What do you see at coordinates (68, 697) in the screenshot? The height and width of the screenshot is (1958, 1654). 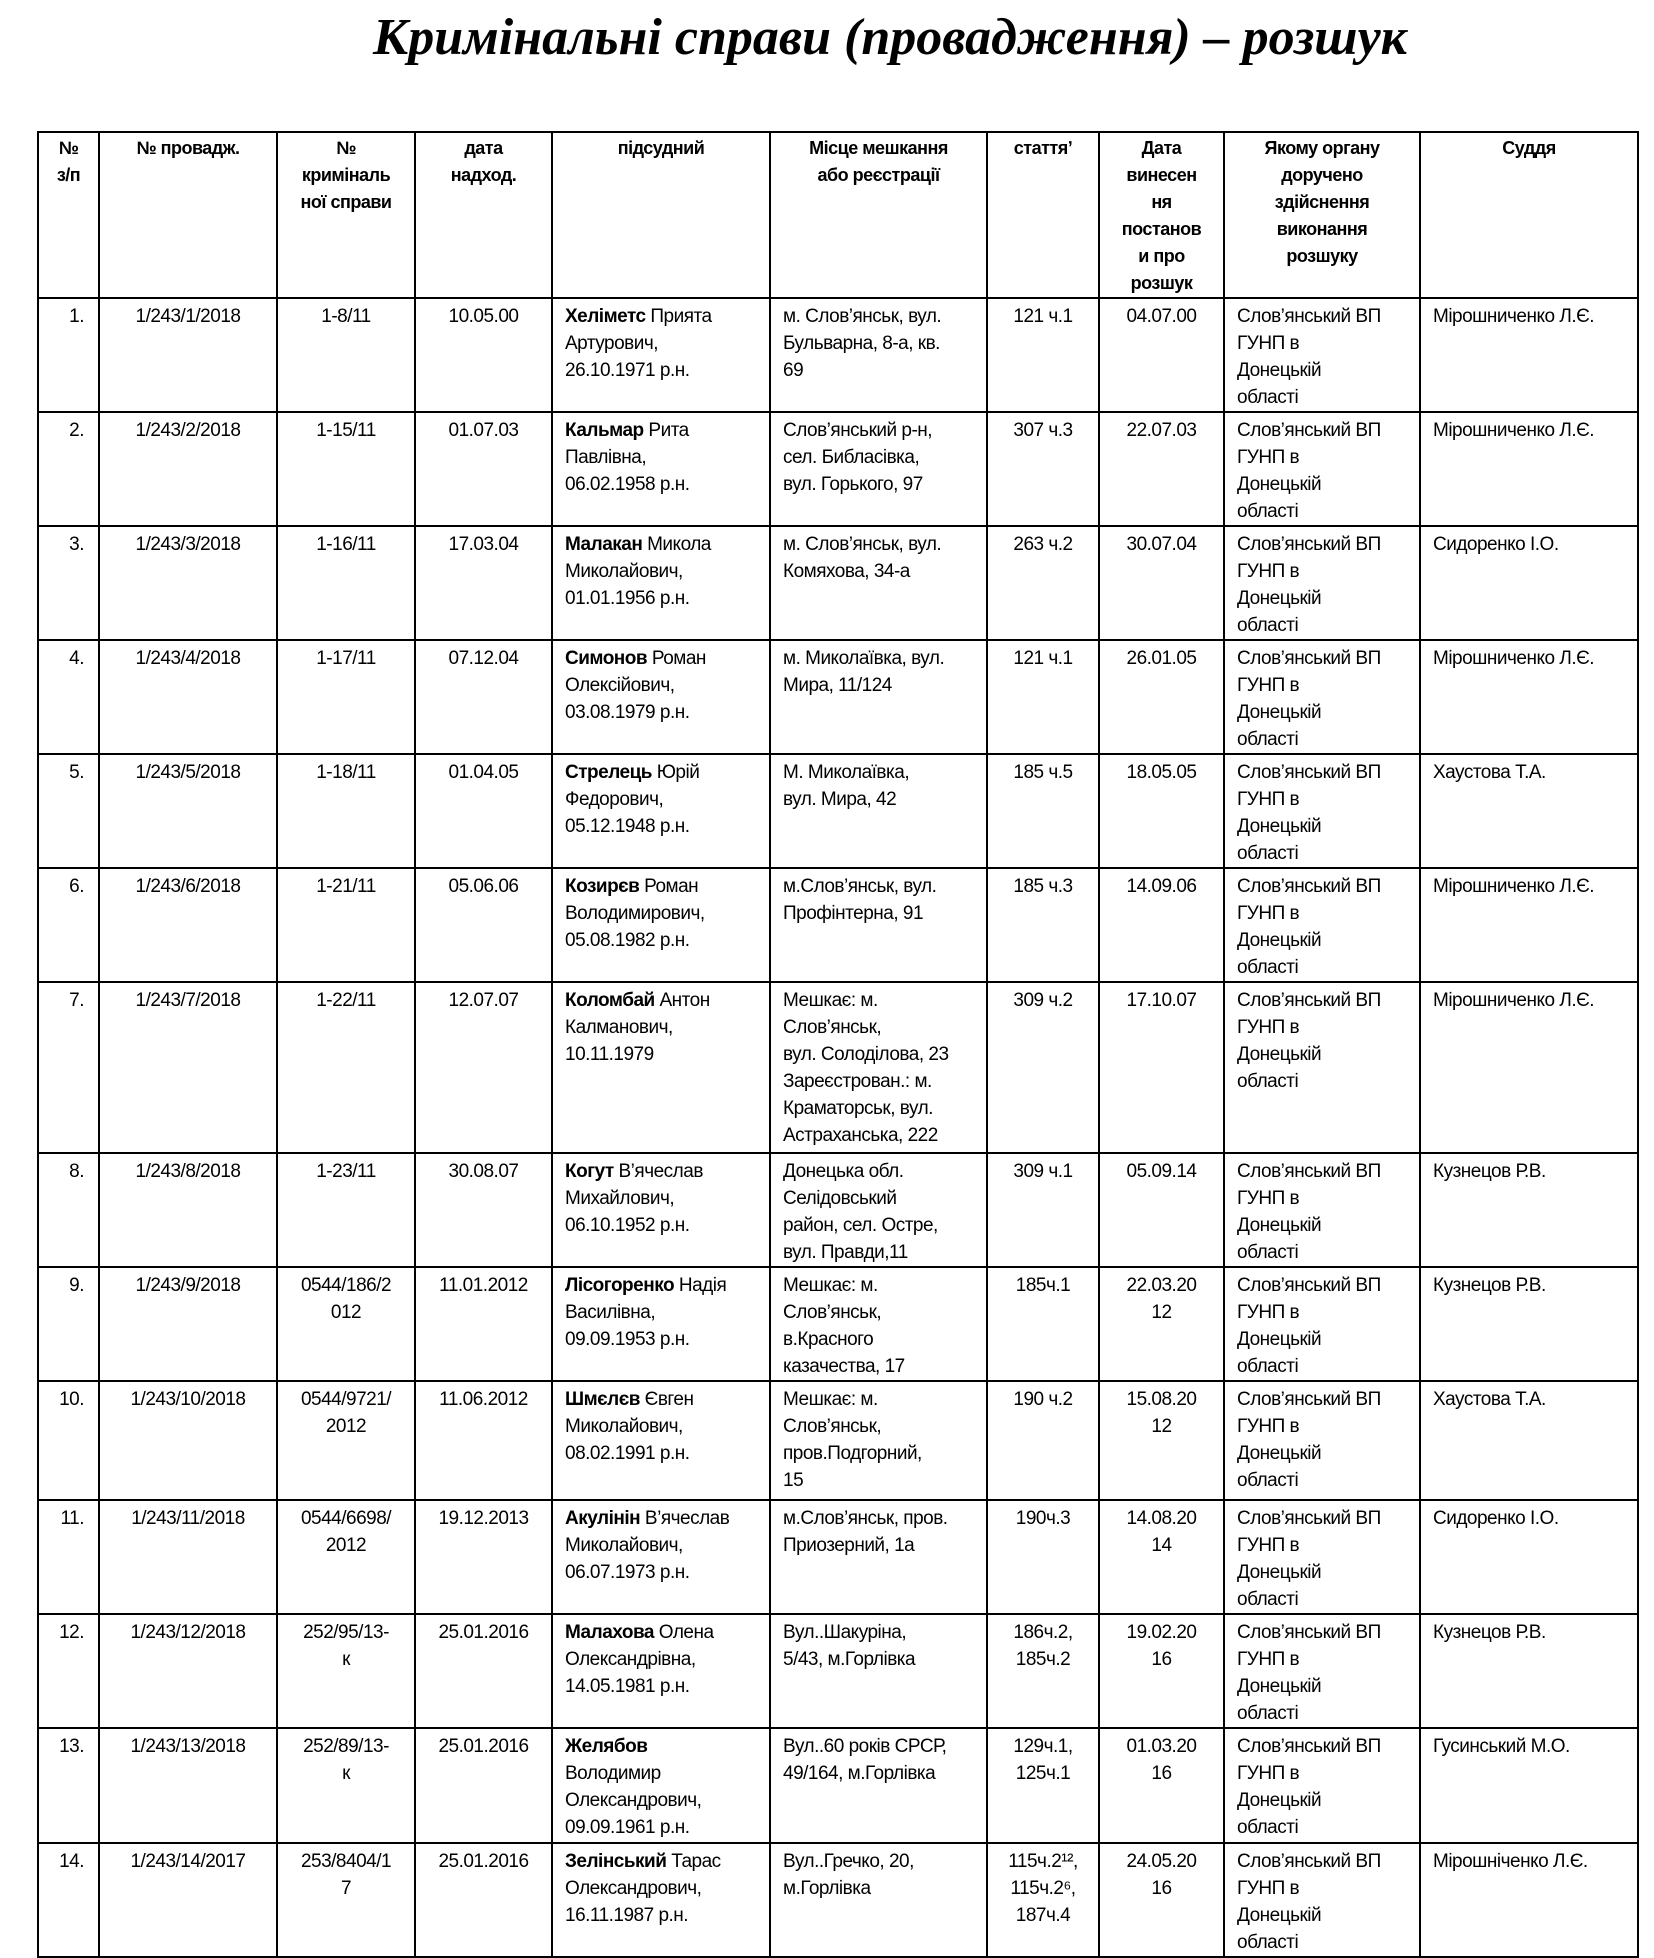 I see `row-number-cell: 4.` at bounding box center [68, 697].